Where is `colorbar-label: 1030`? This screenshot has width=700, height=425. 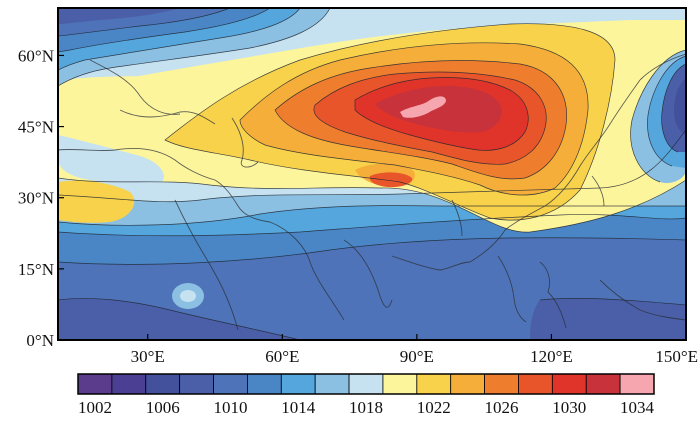
colorbar-label: 1030 is located at coordinates (569, 407).